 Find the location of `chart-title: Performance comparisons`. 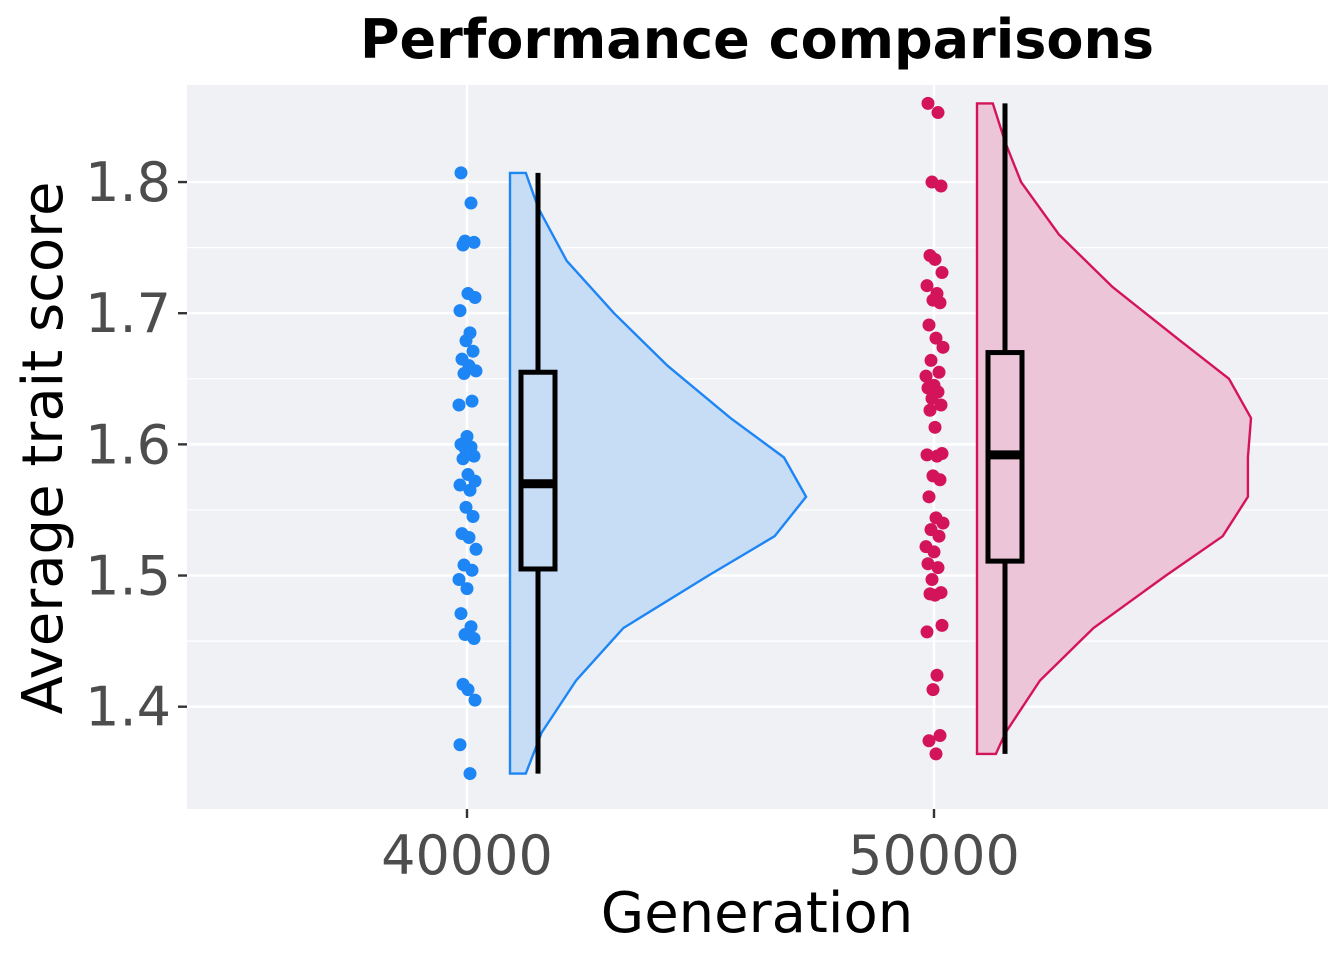

chart-title: Performance comparisons is located at coordinates (757, 39).